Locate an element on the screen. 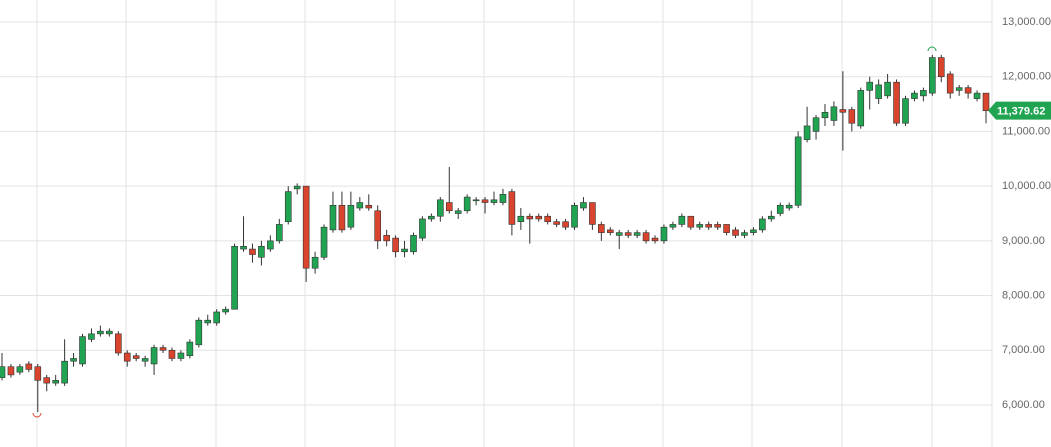 This screenshot has width=1051, height=447. y-tick-label: 12,000.00 is located at coordinates (1026, 77).